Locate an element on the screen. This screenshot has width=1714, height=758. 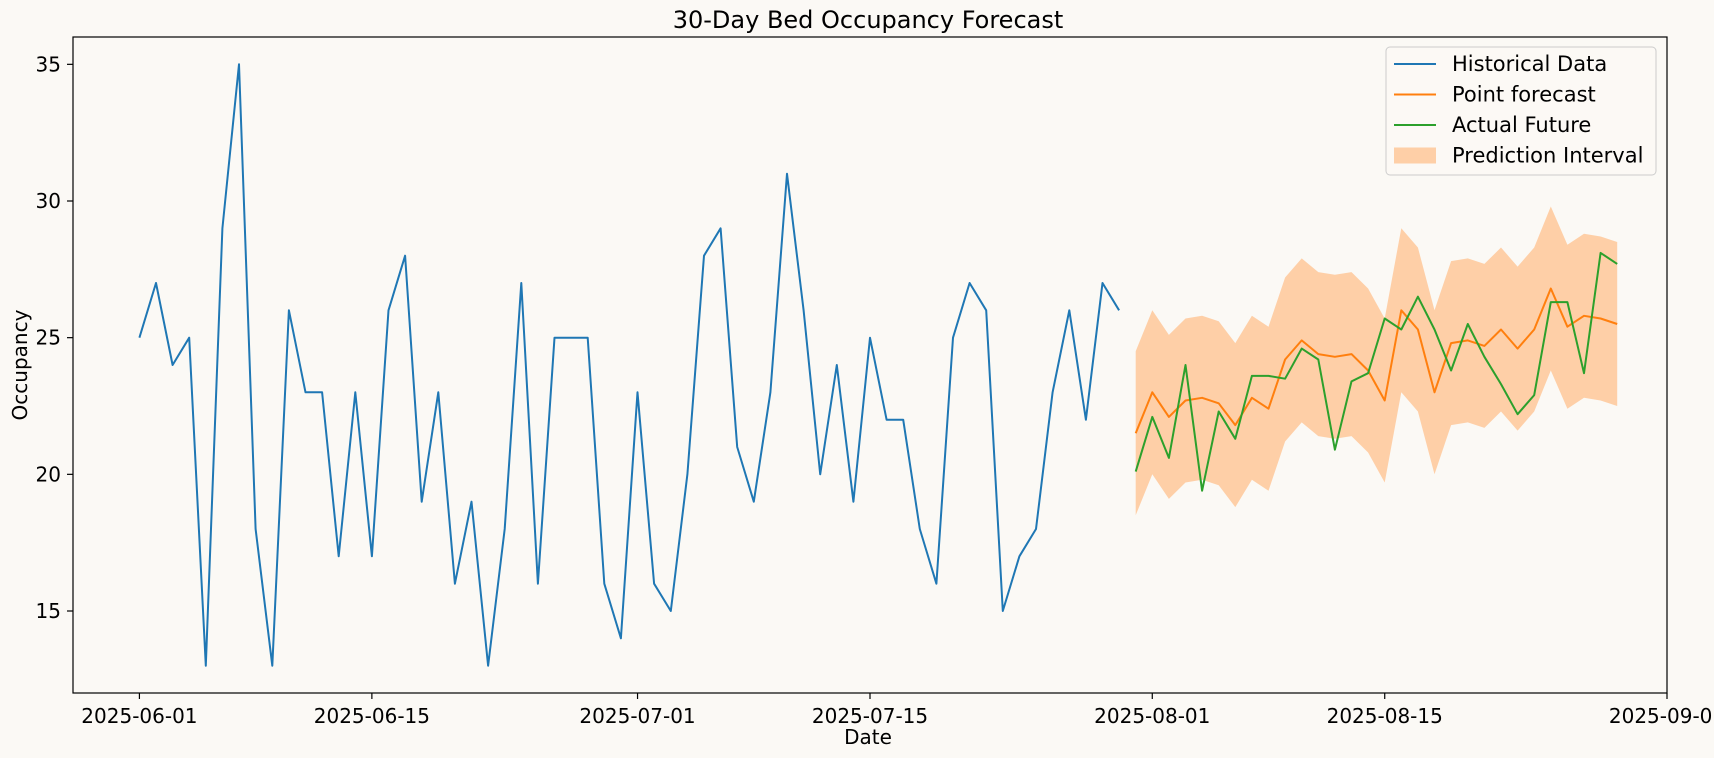
y-tick-label: 35 is located at coordinates (48, 64).